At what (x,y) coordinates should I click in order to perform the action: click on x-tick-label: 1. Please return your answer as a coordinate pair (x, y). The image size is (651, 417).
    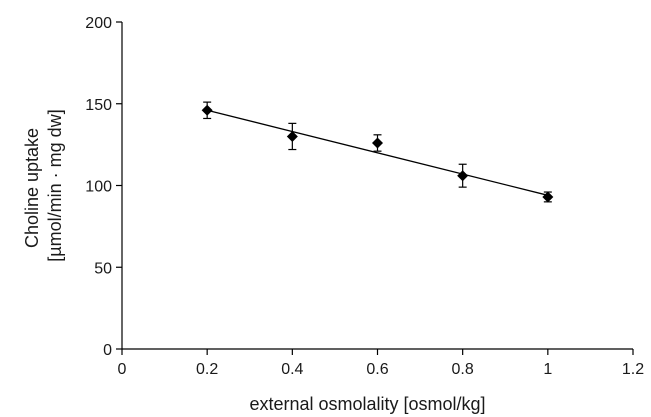
    Looking at the image, I should click on (547, 369).